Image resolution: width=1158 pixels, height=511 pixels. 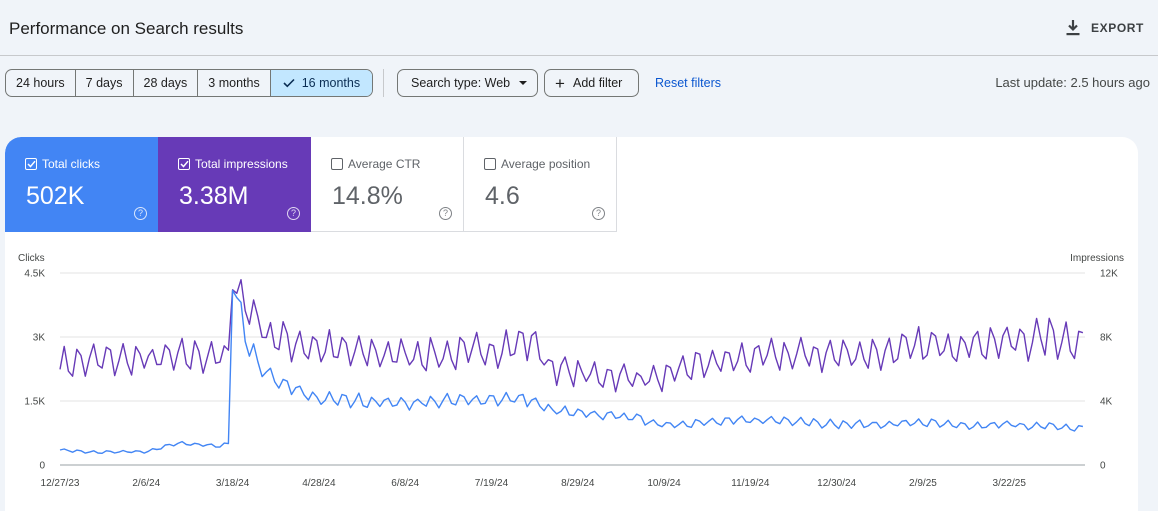 I want to click on last-update-text: Last update: 2.5 hours ago, so click(x=1072, y=82).